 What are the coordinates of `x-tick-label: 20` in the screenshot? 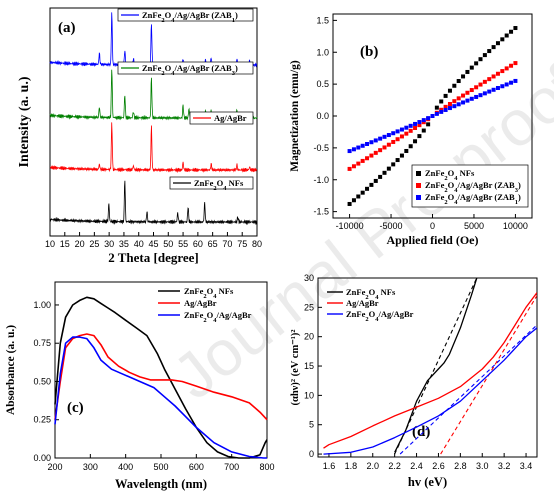 It's located at (80, 244).